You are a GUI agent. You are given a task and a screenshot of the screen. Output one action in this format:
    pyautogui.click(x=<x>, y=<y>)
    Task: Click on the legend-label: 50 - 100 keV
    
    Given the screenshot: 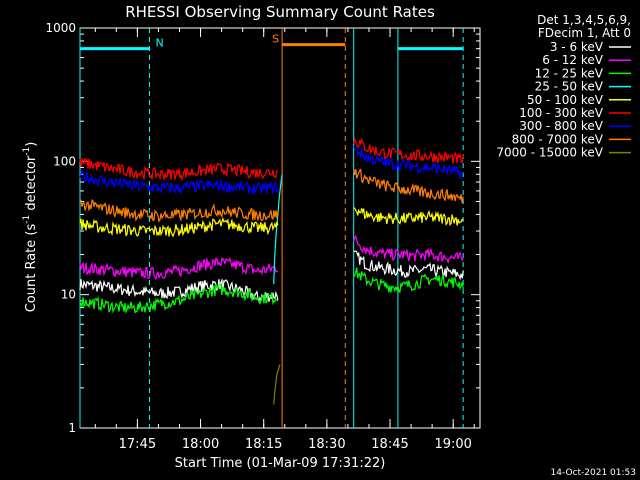 What is the action you would take?
    pyautogui.click(x=565, y=100)
    